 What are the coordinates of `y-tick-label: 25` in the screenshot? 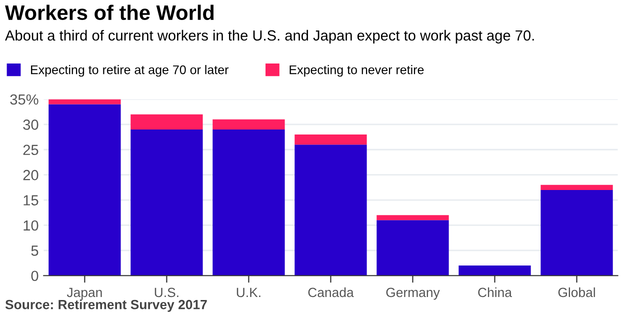 It's located at (30, 150).